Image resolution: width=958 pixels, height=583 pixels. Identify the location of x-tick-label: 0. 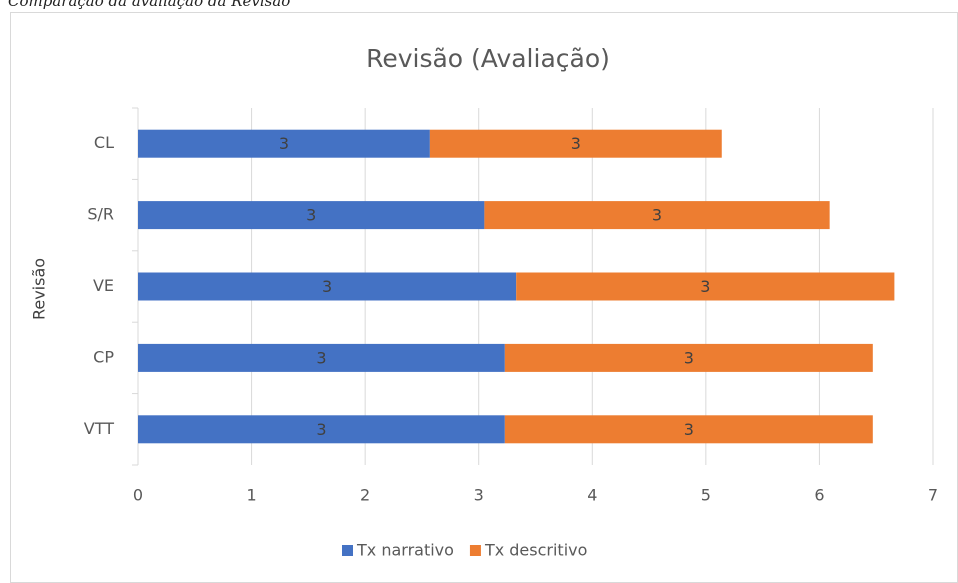
(138, 495).